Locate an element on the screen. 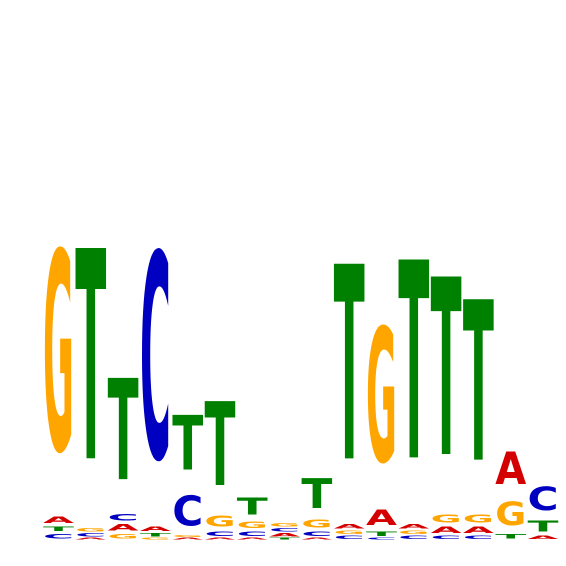 Image resolution: width=566 pixels, height=566 pixels. logo-position-16: ATC is located at coordinates (543, 510).